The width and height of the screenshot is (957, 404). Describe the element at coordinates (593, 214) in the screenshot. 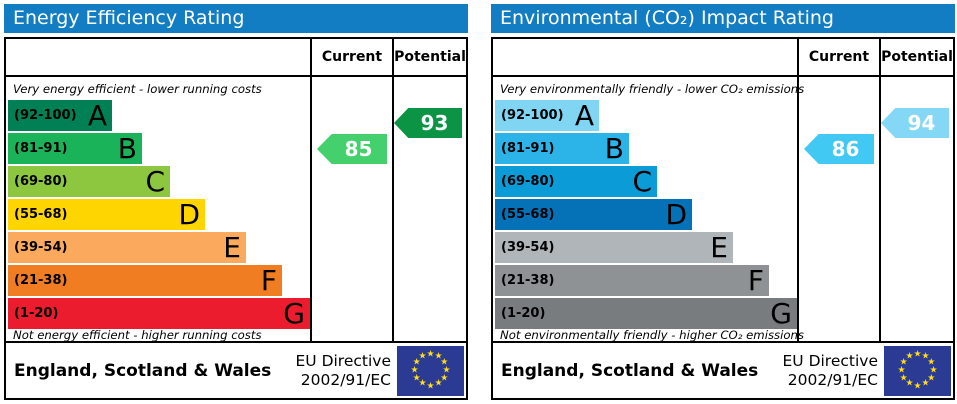

I see `environmental-band-d: (55-68) D` at that location.